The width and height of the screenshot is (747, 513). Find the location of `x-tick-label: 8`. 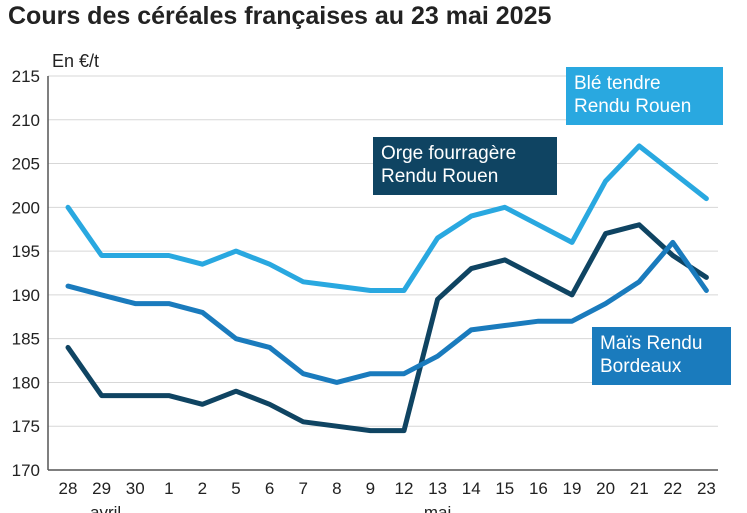

x-tick-label: 8 is located at coordinates (336, 488).